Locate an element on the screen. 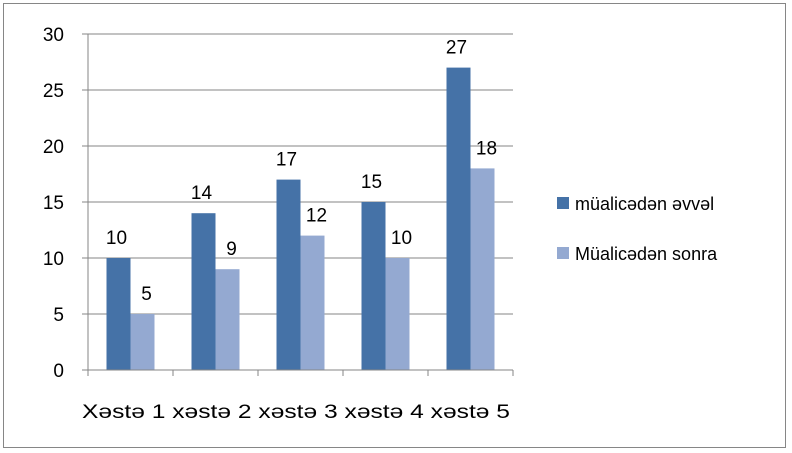 Image resolution: width=792 pixels, height=453 pixels. y-tick-label: 25 is located at coordinates (53, 91).